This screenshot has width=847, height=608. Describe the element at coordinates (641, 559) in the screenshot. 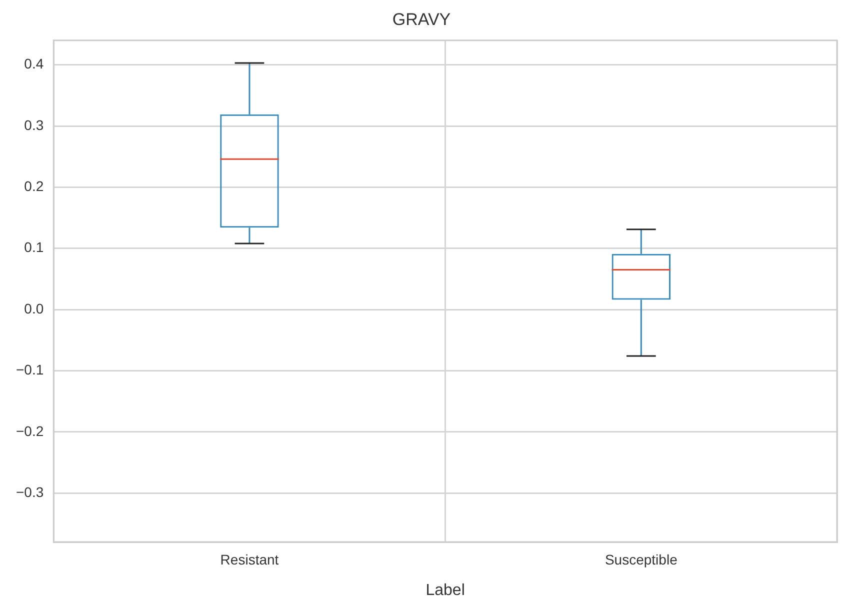

I see `x-tick-label: Susceptible` at that location.